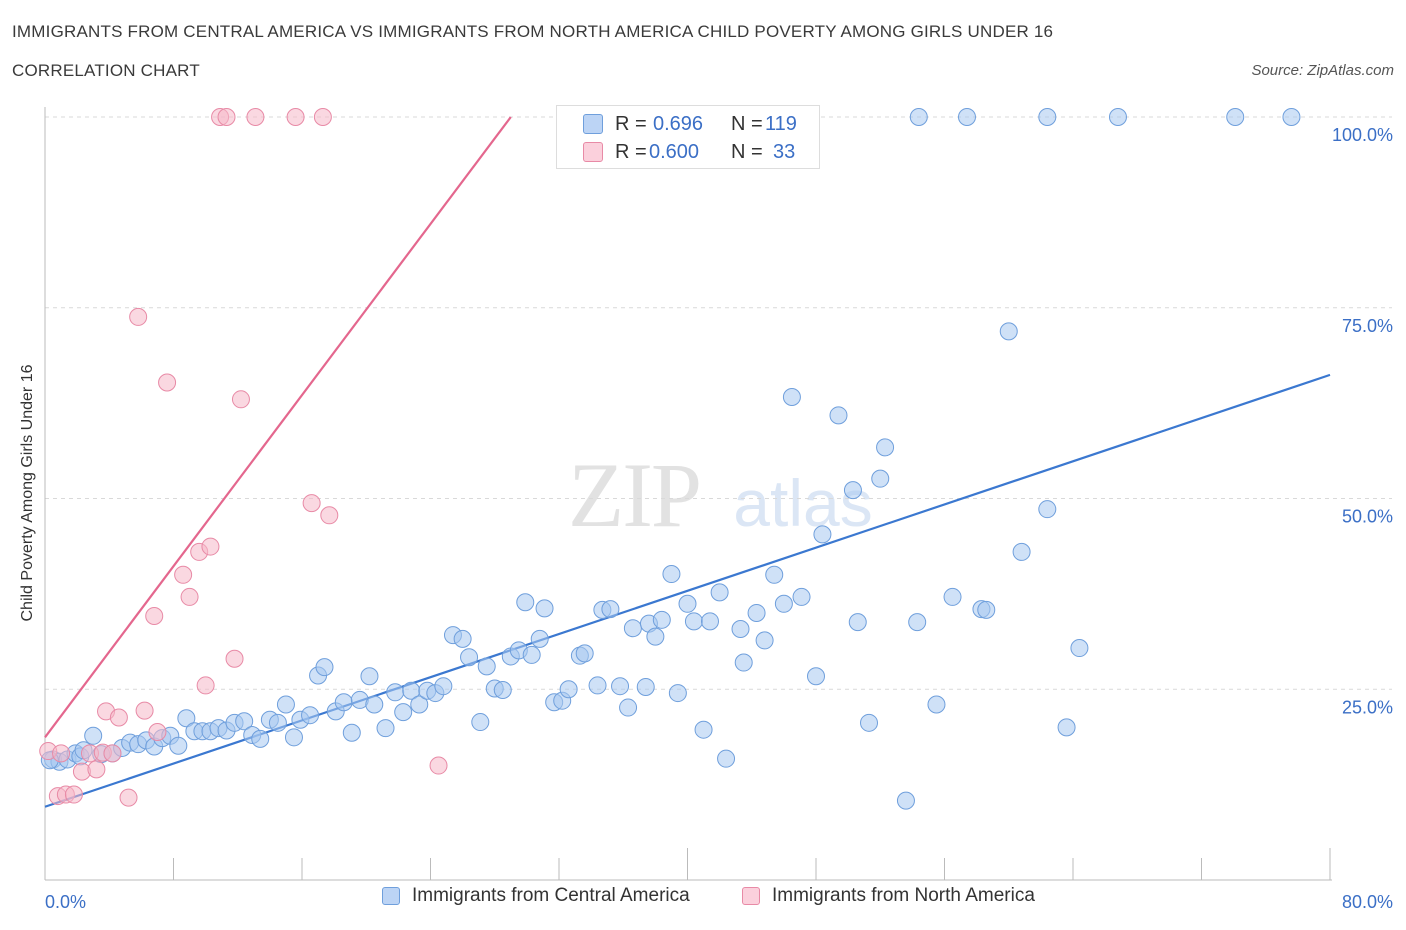 This screenshot has width=1406, height=930. I want to click on legend-item-north-america: Immigrants from North America, so click(888, 896).